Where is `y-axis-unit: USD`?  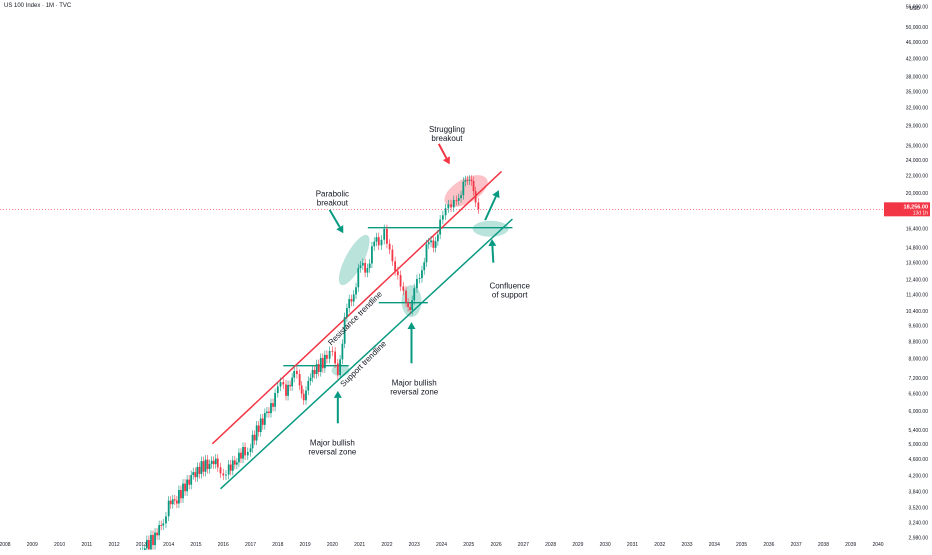
y-axis-unit: USD is located at coordinates (914, 9).